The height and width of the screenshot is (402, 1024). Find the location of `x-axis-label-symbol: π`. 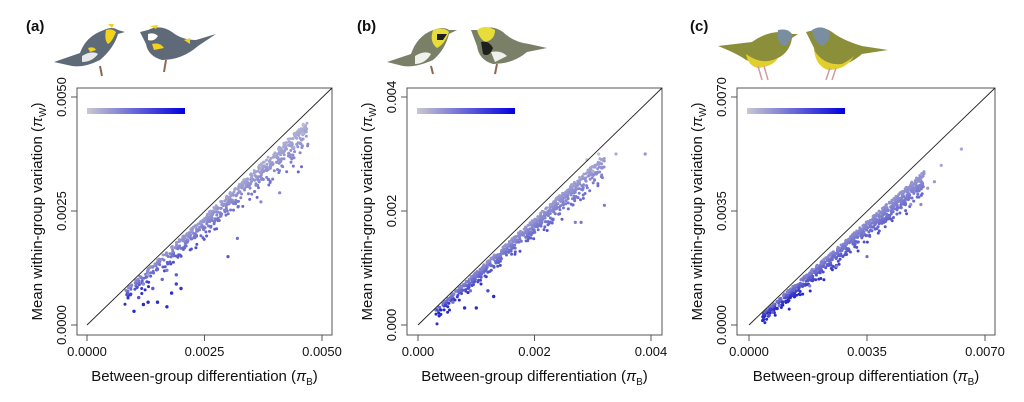

x-axis-label-symbol: π is located at coordinates (631, 376).